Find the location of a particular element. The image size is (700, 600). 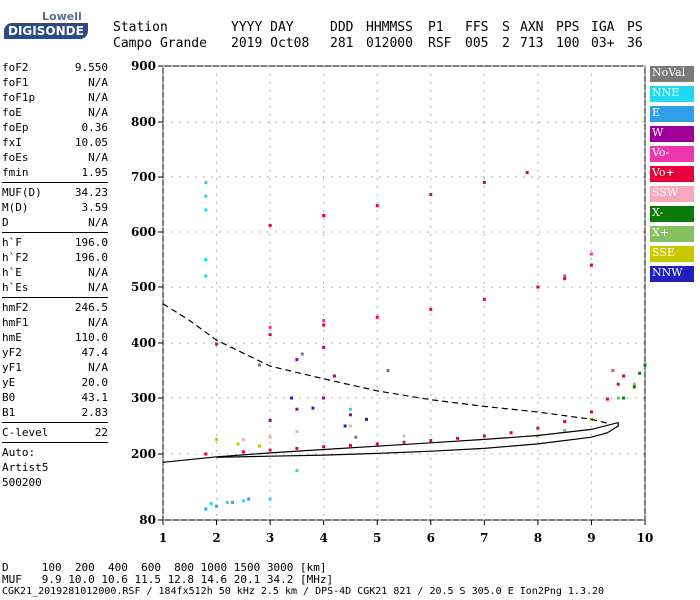

param-value: 246.5 is located at coordinates (91, 307).